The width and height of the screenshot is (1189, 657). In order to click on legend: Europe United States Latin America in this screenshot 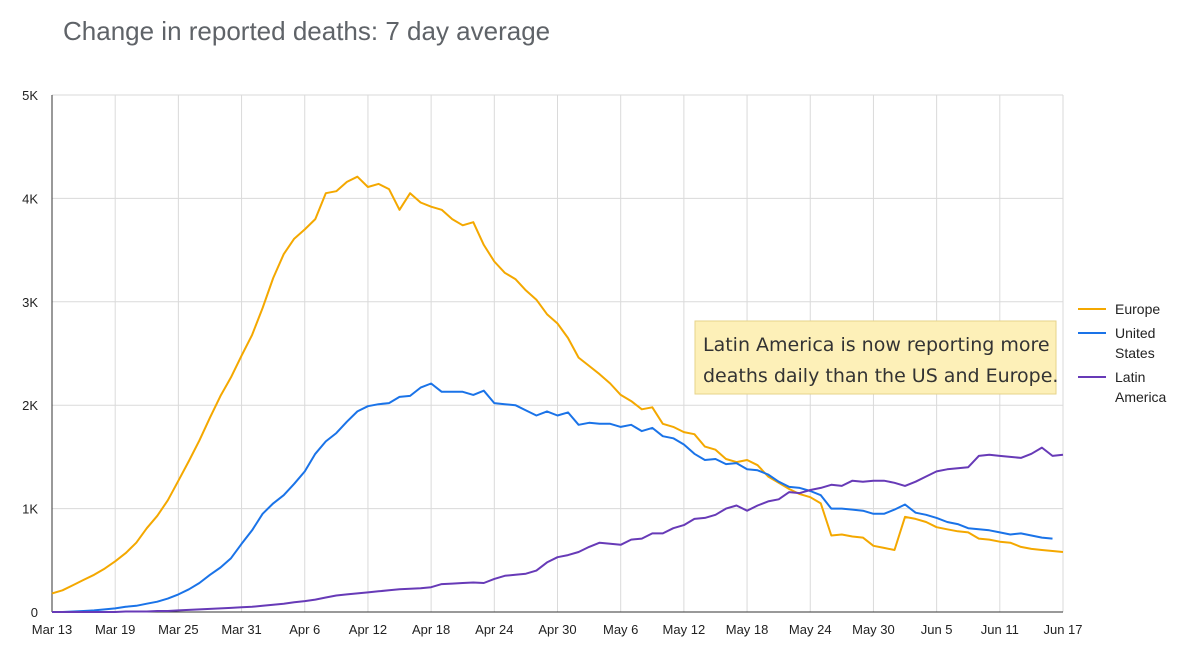, I will do `click(1122, 353)`.